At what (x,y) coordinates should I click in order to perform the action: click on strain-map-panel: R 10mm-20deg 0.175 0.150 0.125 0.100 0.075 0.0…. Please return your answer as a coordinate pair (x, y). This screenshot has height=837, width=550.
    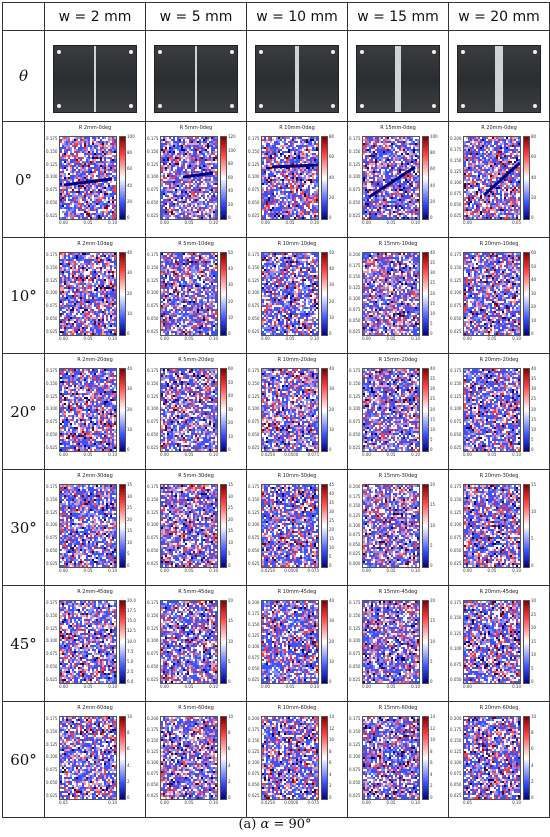
    Looking at the image, I should click on (297, 411).